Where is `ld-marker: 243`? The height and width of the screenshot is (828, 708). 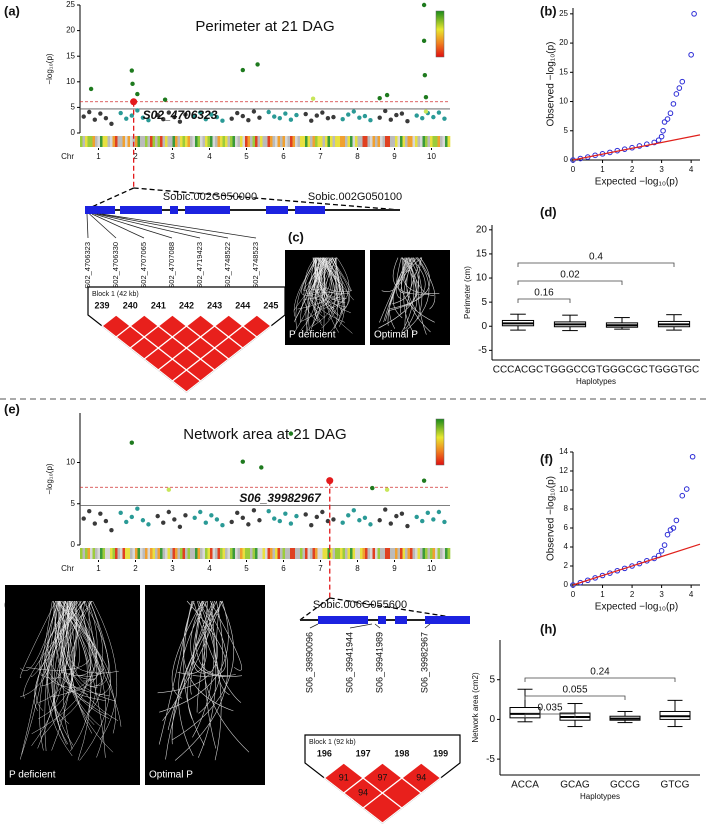 ld-marker: 243 is located at coordinates (214, 305).